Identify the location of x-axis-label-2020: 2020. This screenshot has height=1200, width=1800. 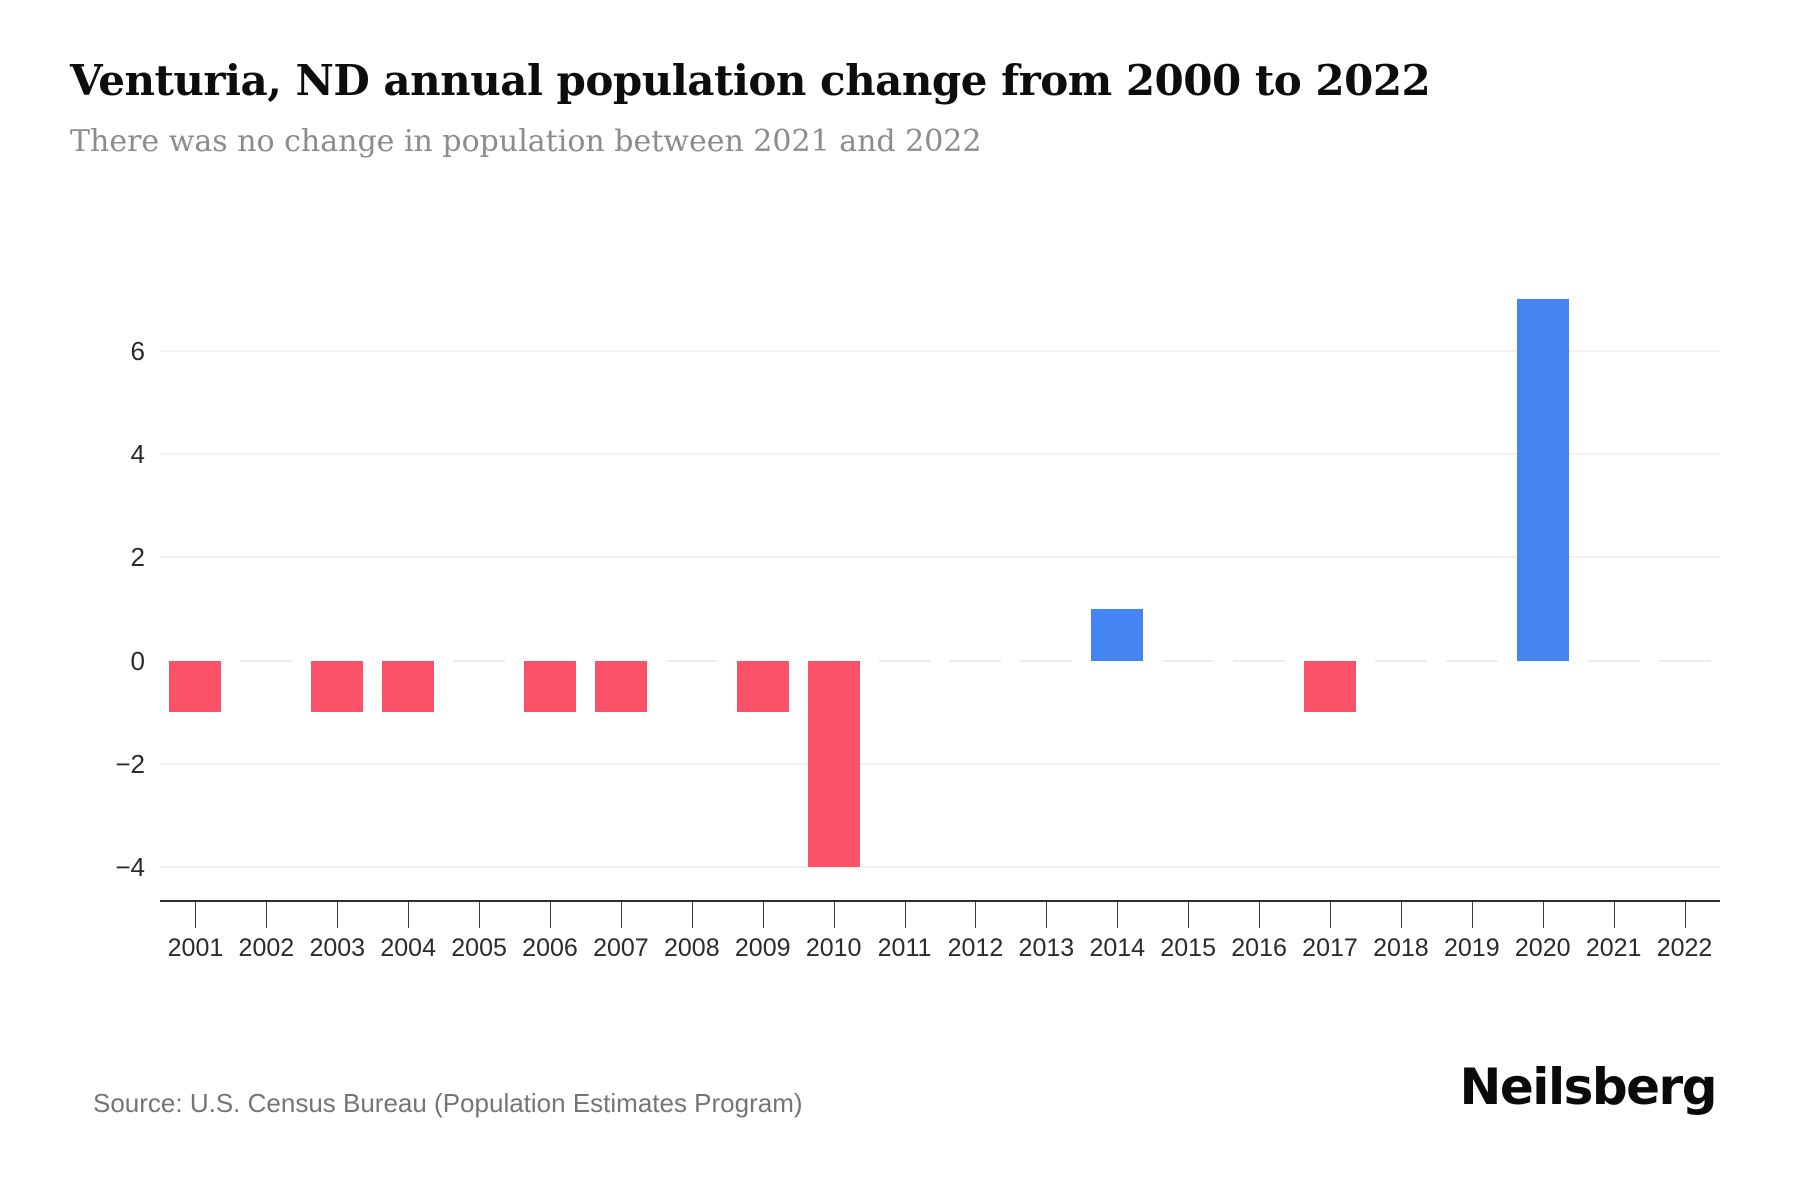
(1542, 948).